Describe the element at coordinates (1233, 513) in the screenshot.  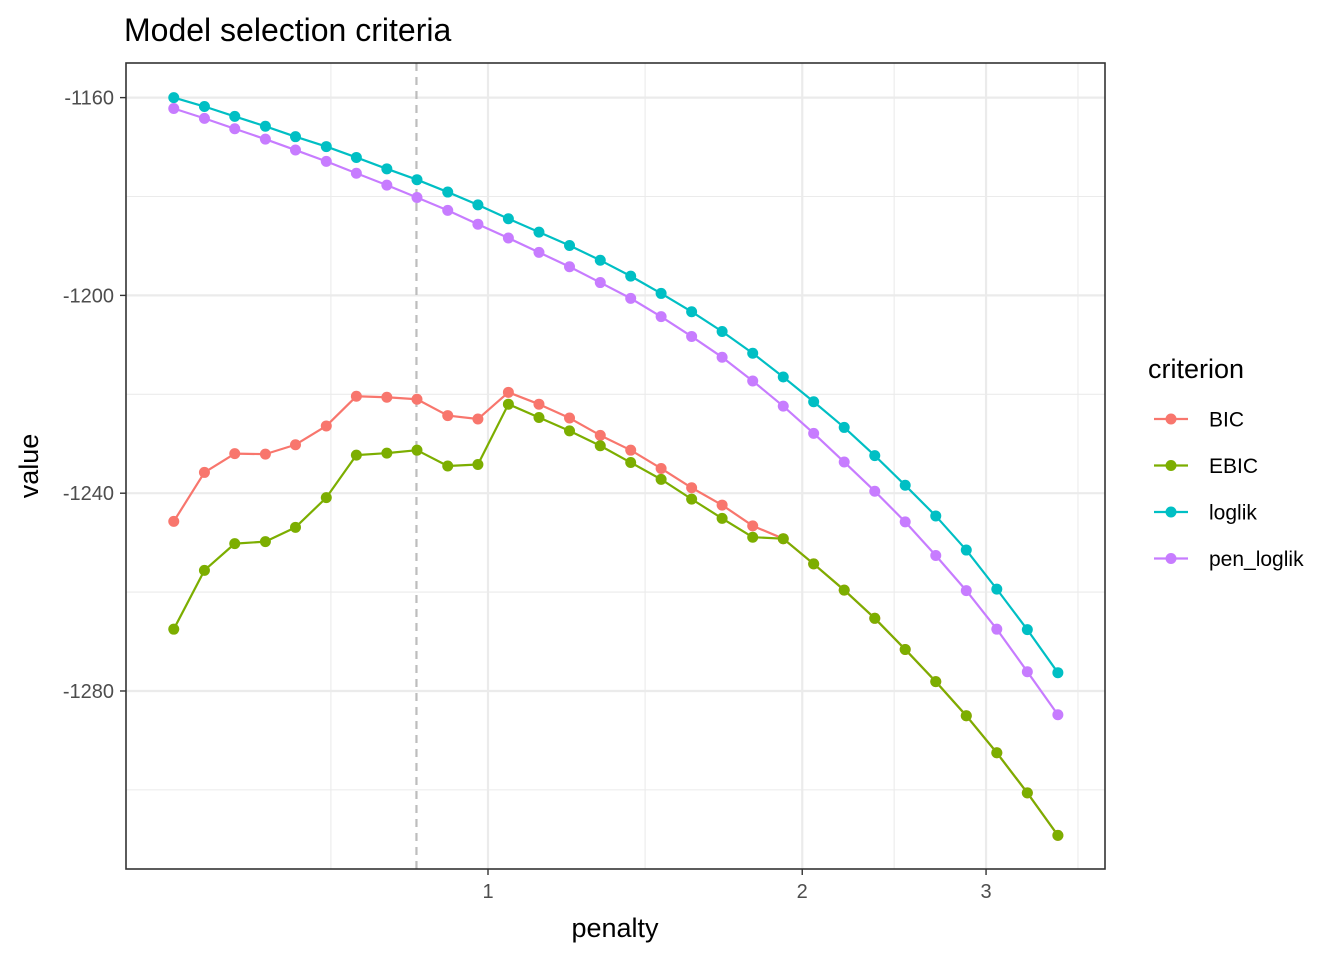
I see `legend-label: loglik` at that location.